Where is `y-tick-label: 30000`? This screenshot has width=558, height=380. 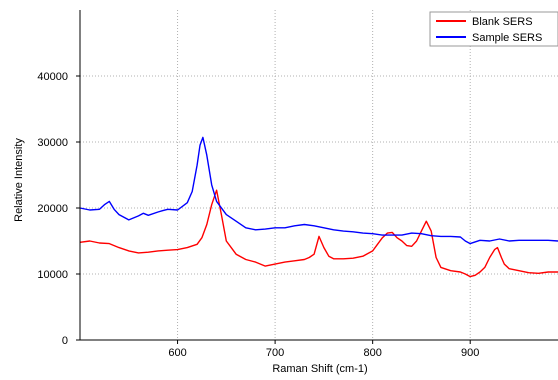 y-tick-label: 30000 is located at coordinates (52, 143).